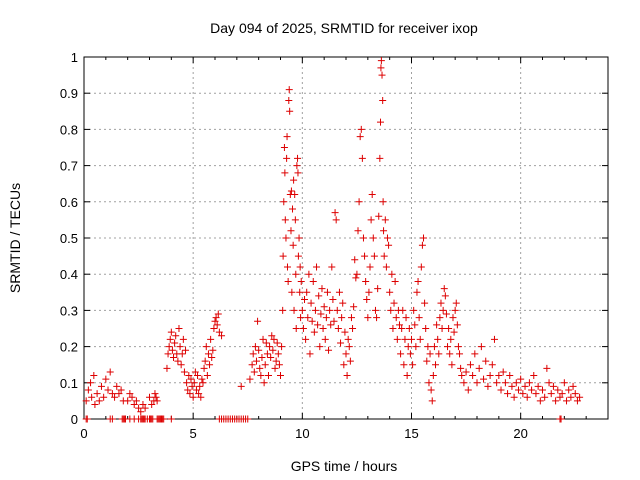  Describe the element at coordinates (69, 166) in the screenshot. I see `y-tick-label: 0.7` at that location.